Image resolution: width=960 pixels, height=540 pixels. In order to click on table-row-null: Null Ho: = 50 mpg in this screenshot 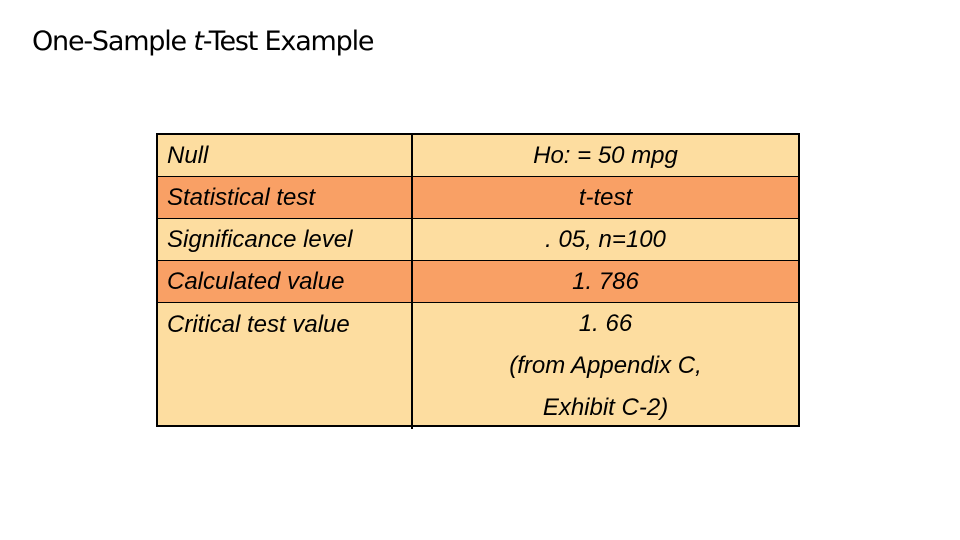, I will do `click(478, 156)`.